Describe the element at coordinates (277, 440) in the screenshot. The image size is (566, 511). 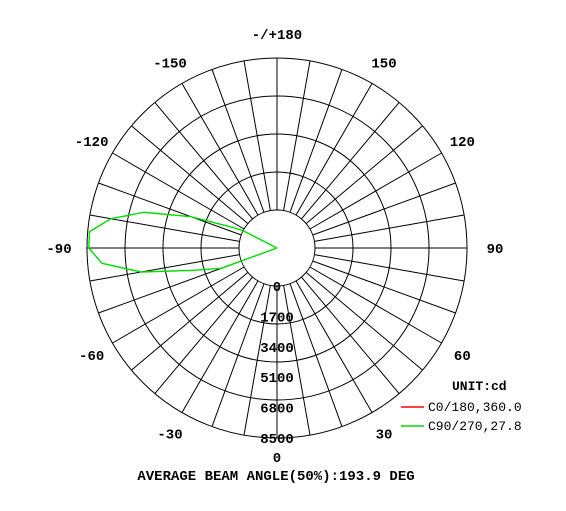
I see `radial-tick-label: 8500` at that location.